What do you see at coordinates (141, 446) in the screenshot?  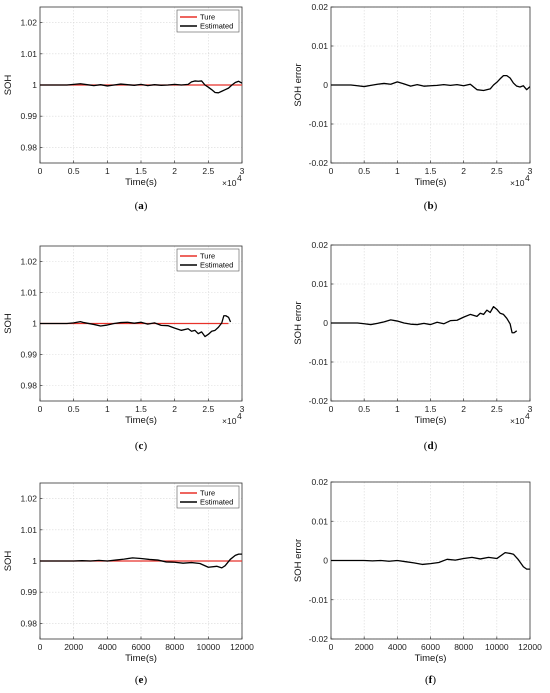 I see `panel-caption: (c)` at bounding box center [141, 446].